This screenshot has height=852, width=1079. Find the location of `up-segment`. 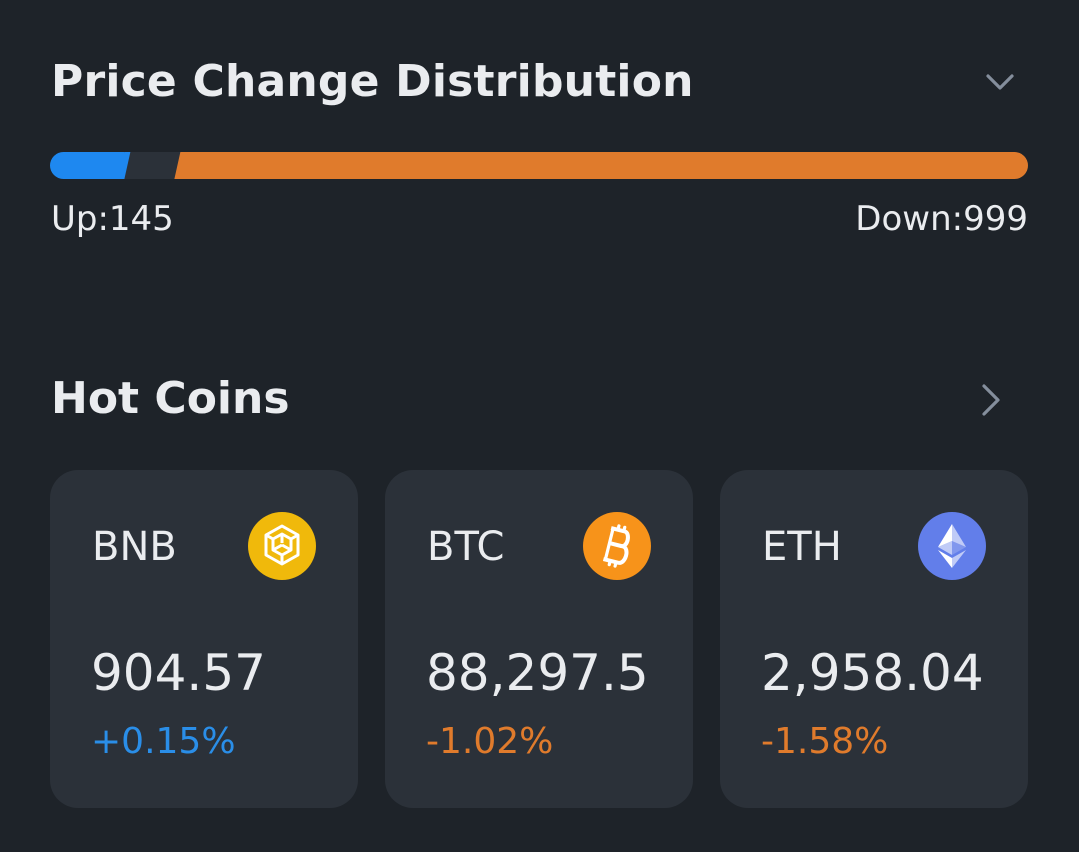

up-segment is located at coordinates (87, 165).